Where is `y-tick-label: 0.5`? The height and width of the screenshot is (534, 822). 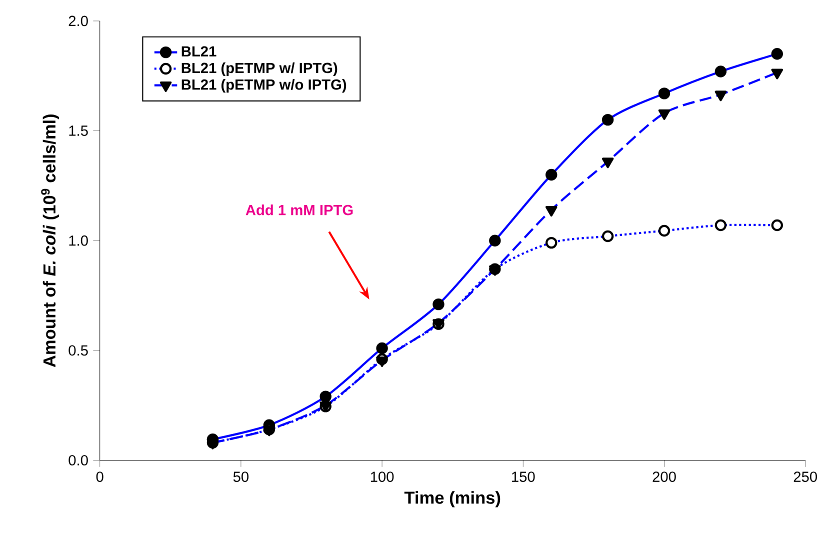
y-tick-label: 0.5 is located at coordinates (78, 350).